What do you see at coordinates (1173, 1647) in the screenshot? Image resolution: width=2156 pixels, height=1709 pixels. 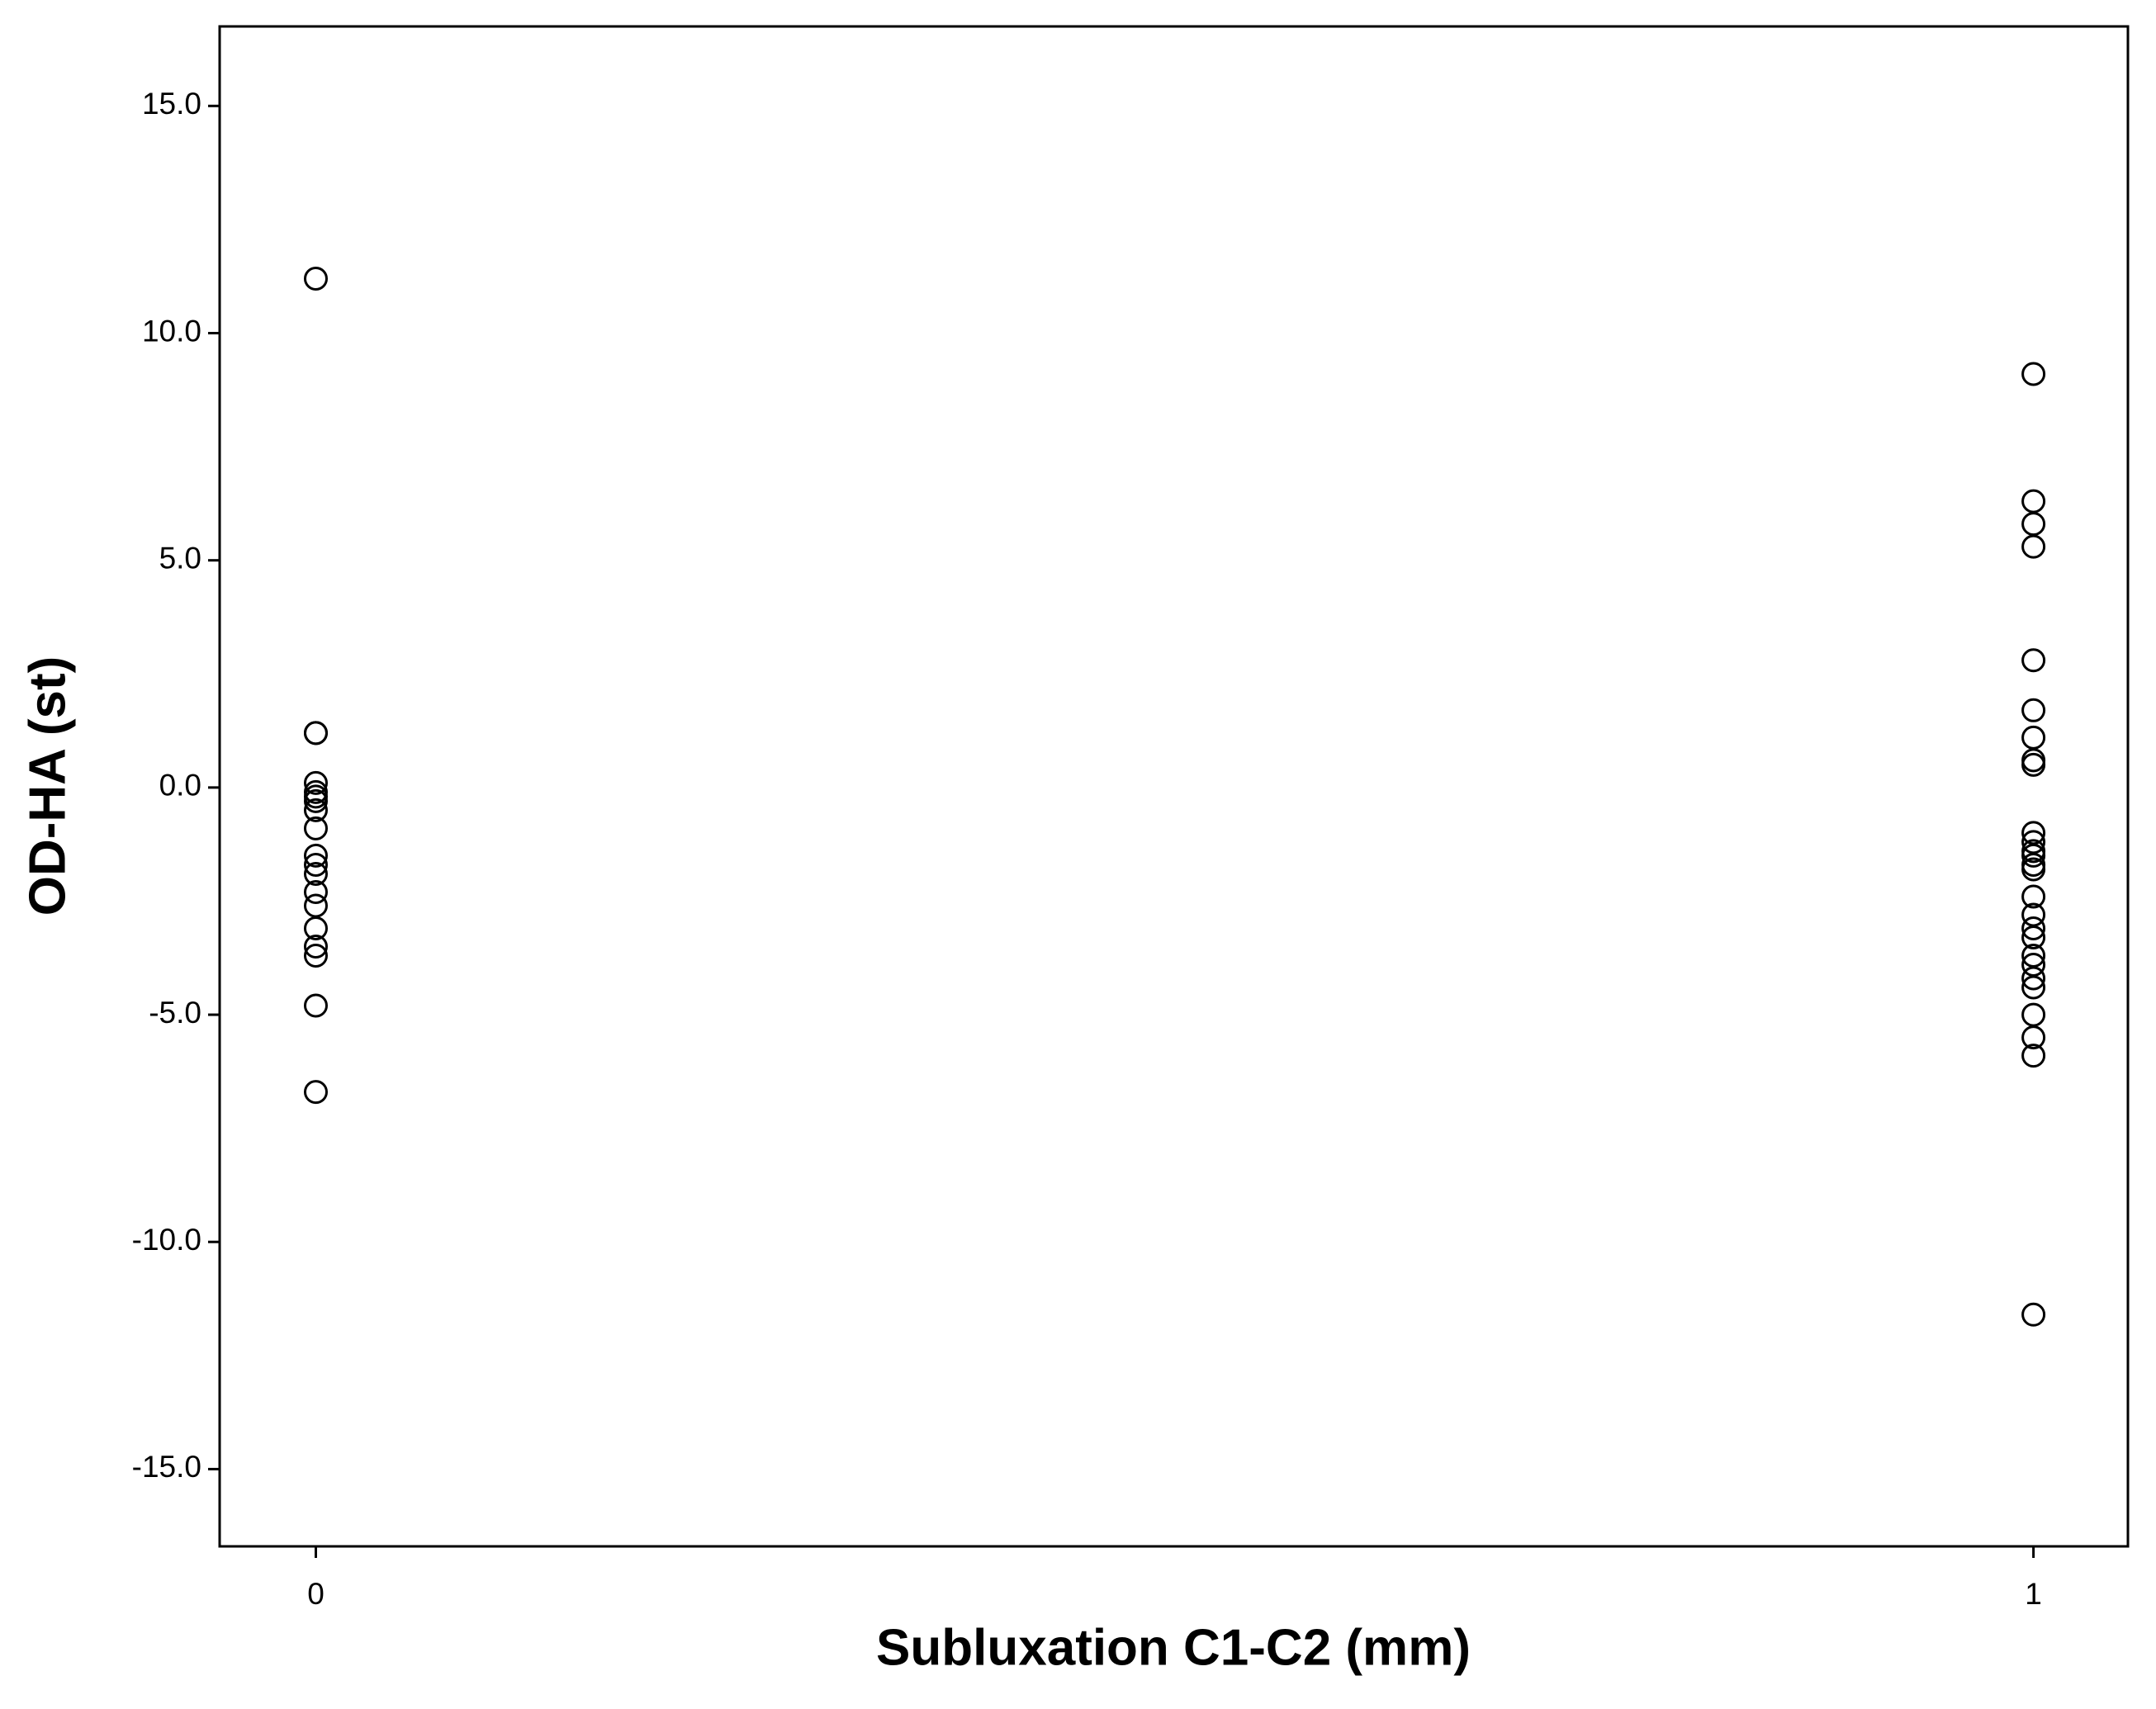 I see `x-axis-title: Subluxation C1-C2 (mm)` at bounding box center [1173, 1647].